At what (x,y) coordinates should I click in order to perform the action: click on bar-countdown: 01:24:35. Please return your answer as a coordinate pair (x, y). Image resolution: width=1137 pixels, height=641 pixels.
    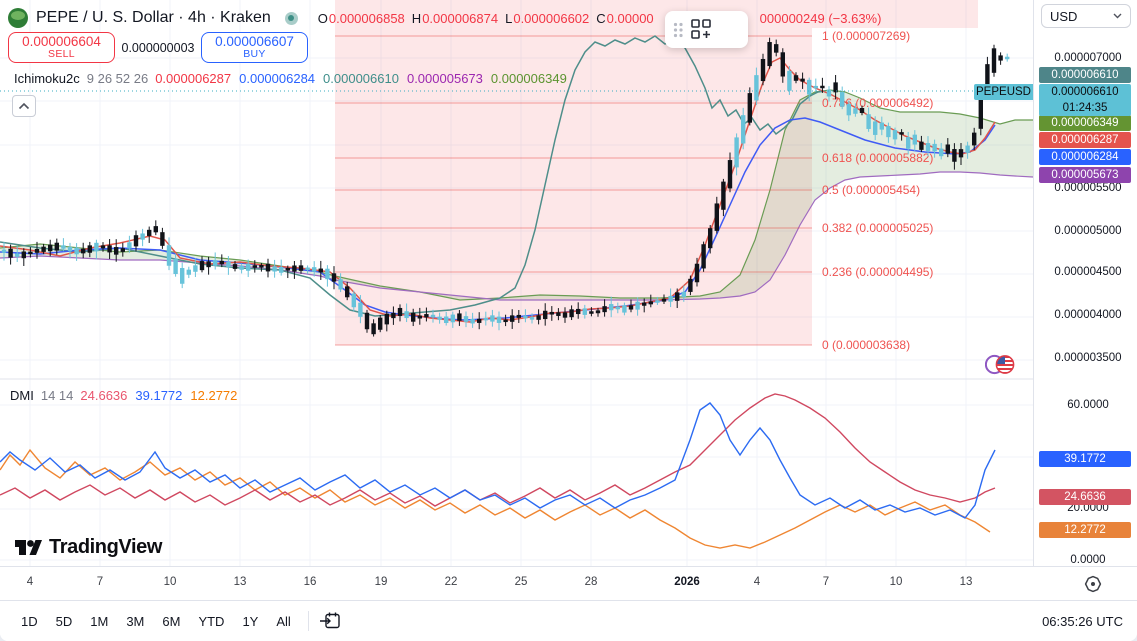
    Looking at the image, I should click on (1085, 108).